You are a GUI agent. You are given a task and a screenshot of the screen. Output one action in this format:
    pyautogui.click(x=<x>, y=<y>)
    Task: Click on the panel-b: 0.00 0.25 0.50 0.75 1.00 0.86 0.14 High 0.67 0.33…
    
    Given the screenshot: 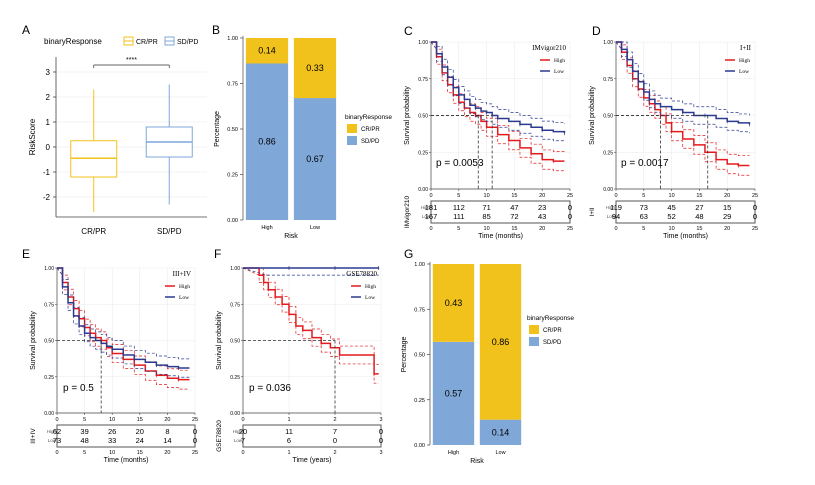 What is the action you would take?
    pyautogui.click(x=303, y=138)
    